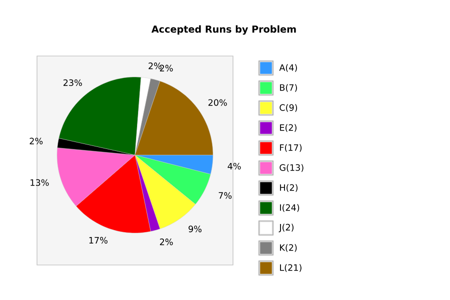  I want to click on legend-label: F(17), so click(291, 148).